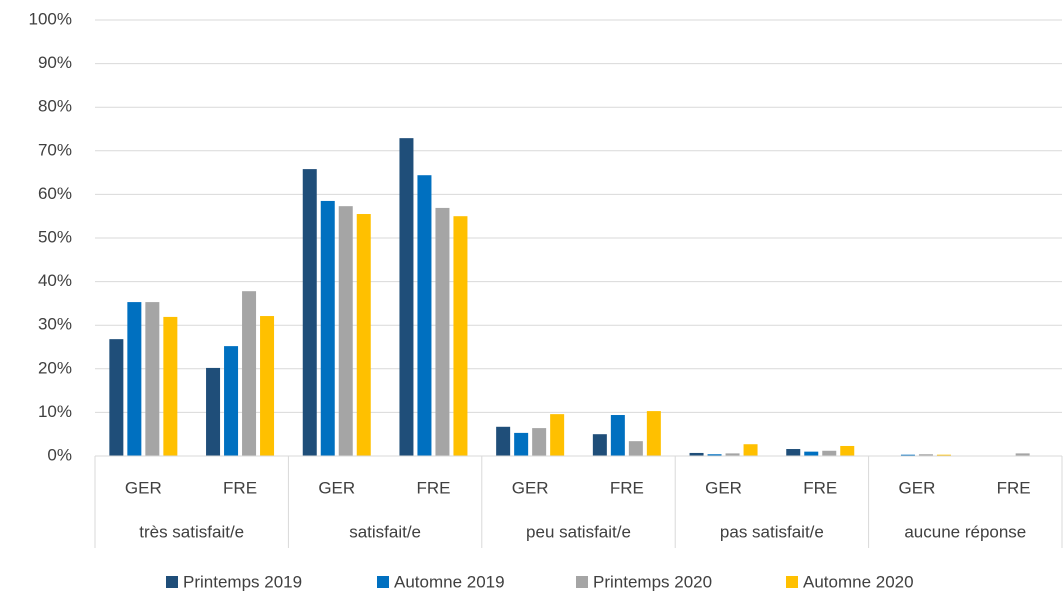 The width and height of the screenshot is (1064, 596). I want to click on y-tick-label: 60%, so click(55, 193).